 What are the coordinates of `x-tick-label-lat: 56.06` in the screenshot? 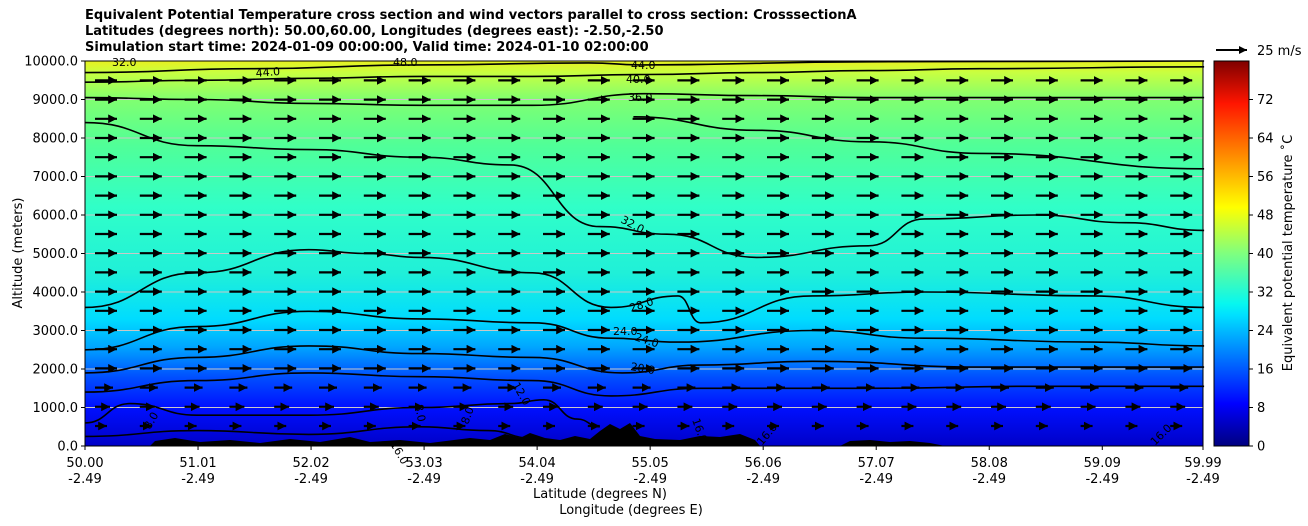 It's located at (763, 463).